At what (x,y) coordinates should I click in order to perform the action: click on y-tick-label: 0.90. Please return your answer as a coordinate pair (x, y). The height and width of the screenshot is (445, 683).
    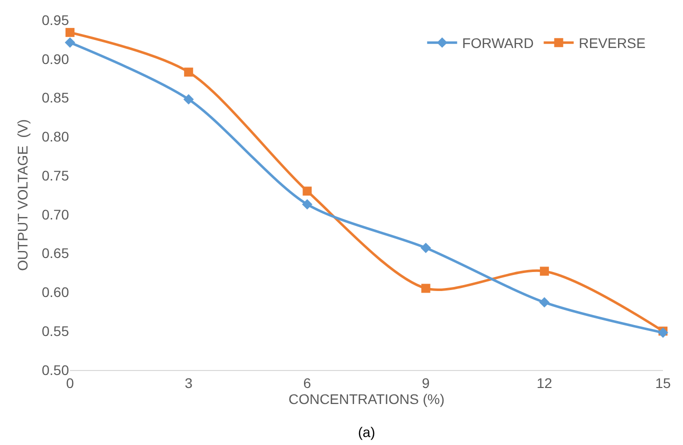
    Looking at the image, I should click on (56, 58).